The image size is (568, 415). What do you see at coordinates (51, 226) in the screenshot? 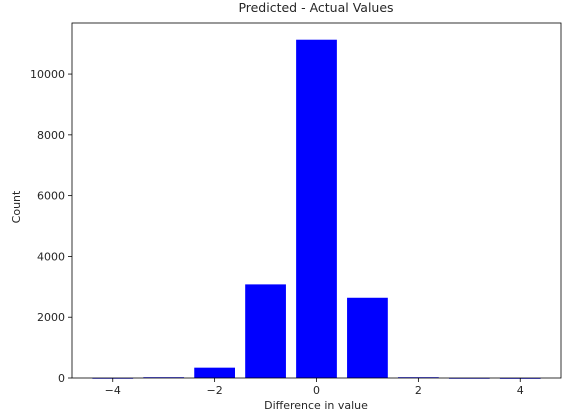
I see `y-axis-ticks: 0 2000 4000 6000 8000 10000` at bounding box center [51, 226].